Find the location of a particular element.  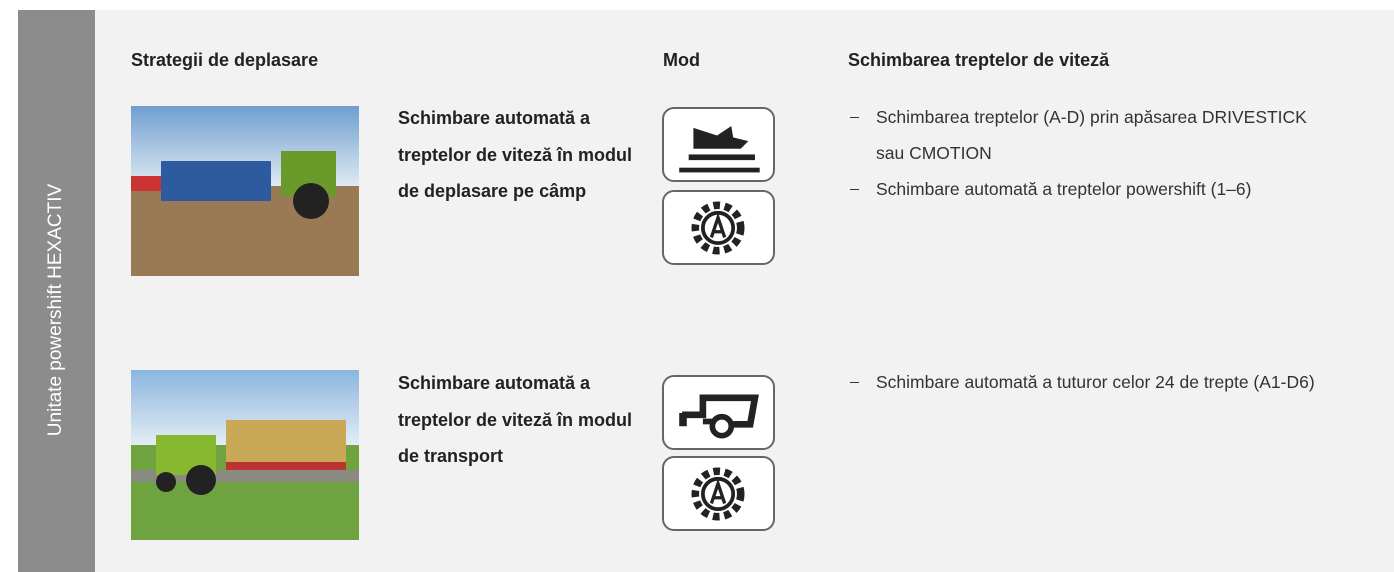

side-bar: Unitate powershift HEXACTIV is located at coordinates (56, 291).